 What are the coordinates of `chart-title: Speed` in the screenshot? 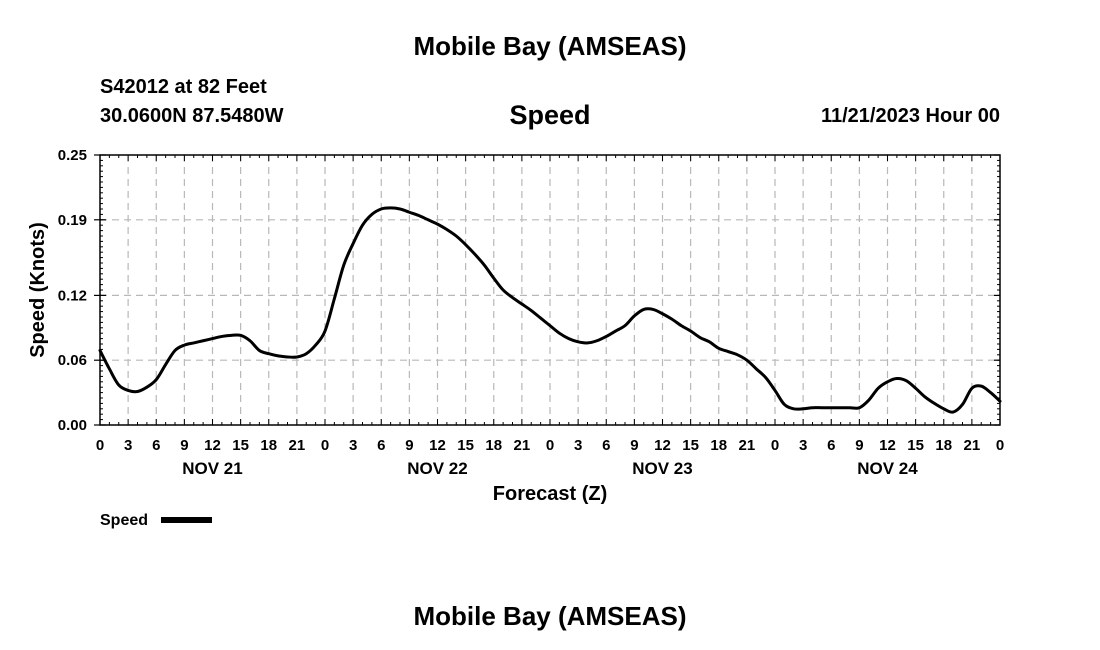 It's located at (550, 115).